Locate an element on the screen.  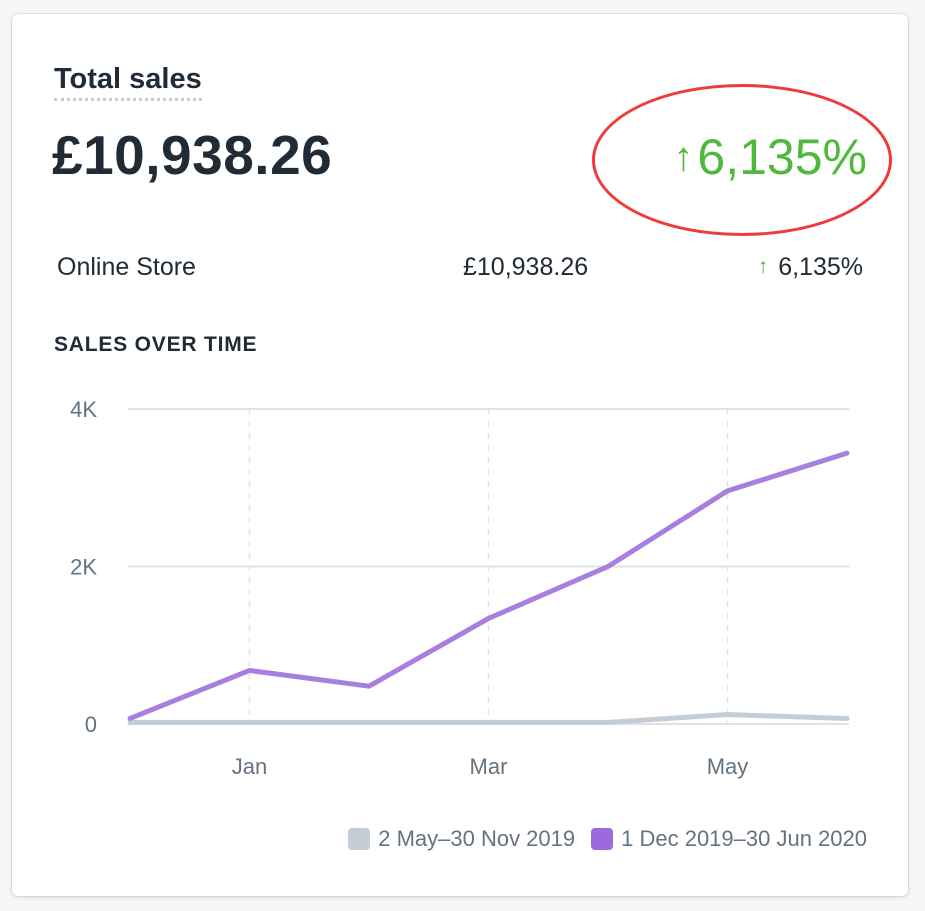
channel-amount: £10,938.26 is located at coordinates (526, 267).